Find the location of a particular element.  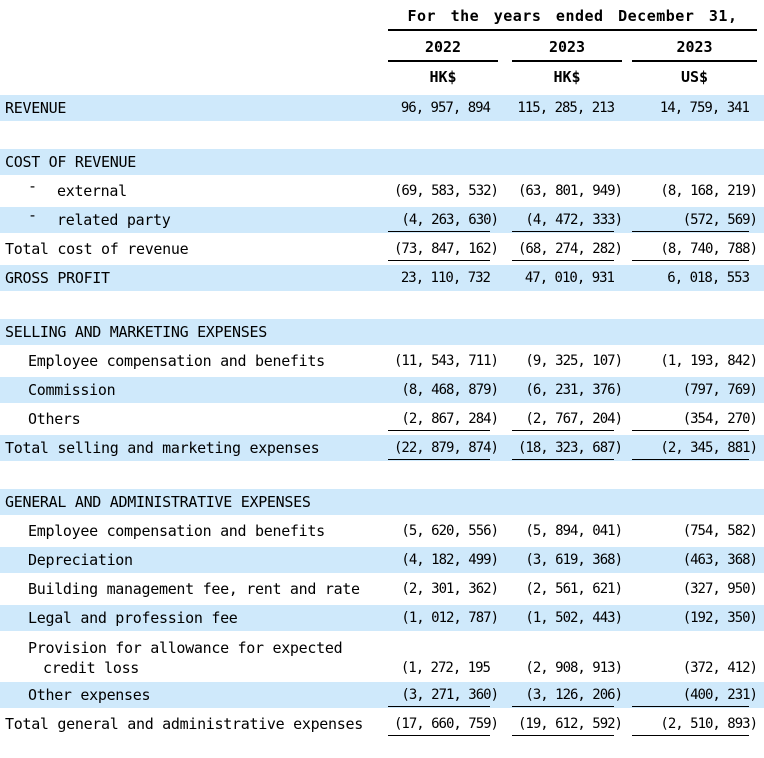

value-cell: (22, 879, 874) is located at coordinates (443, 450).